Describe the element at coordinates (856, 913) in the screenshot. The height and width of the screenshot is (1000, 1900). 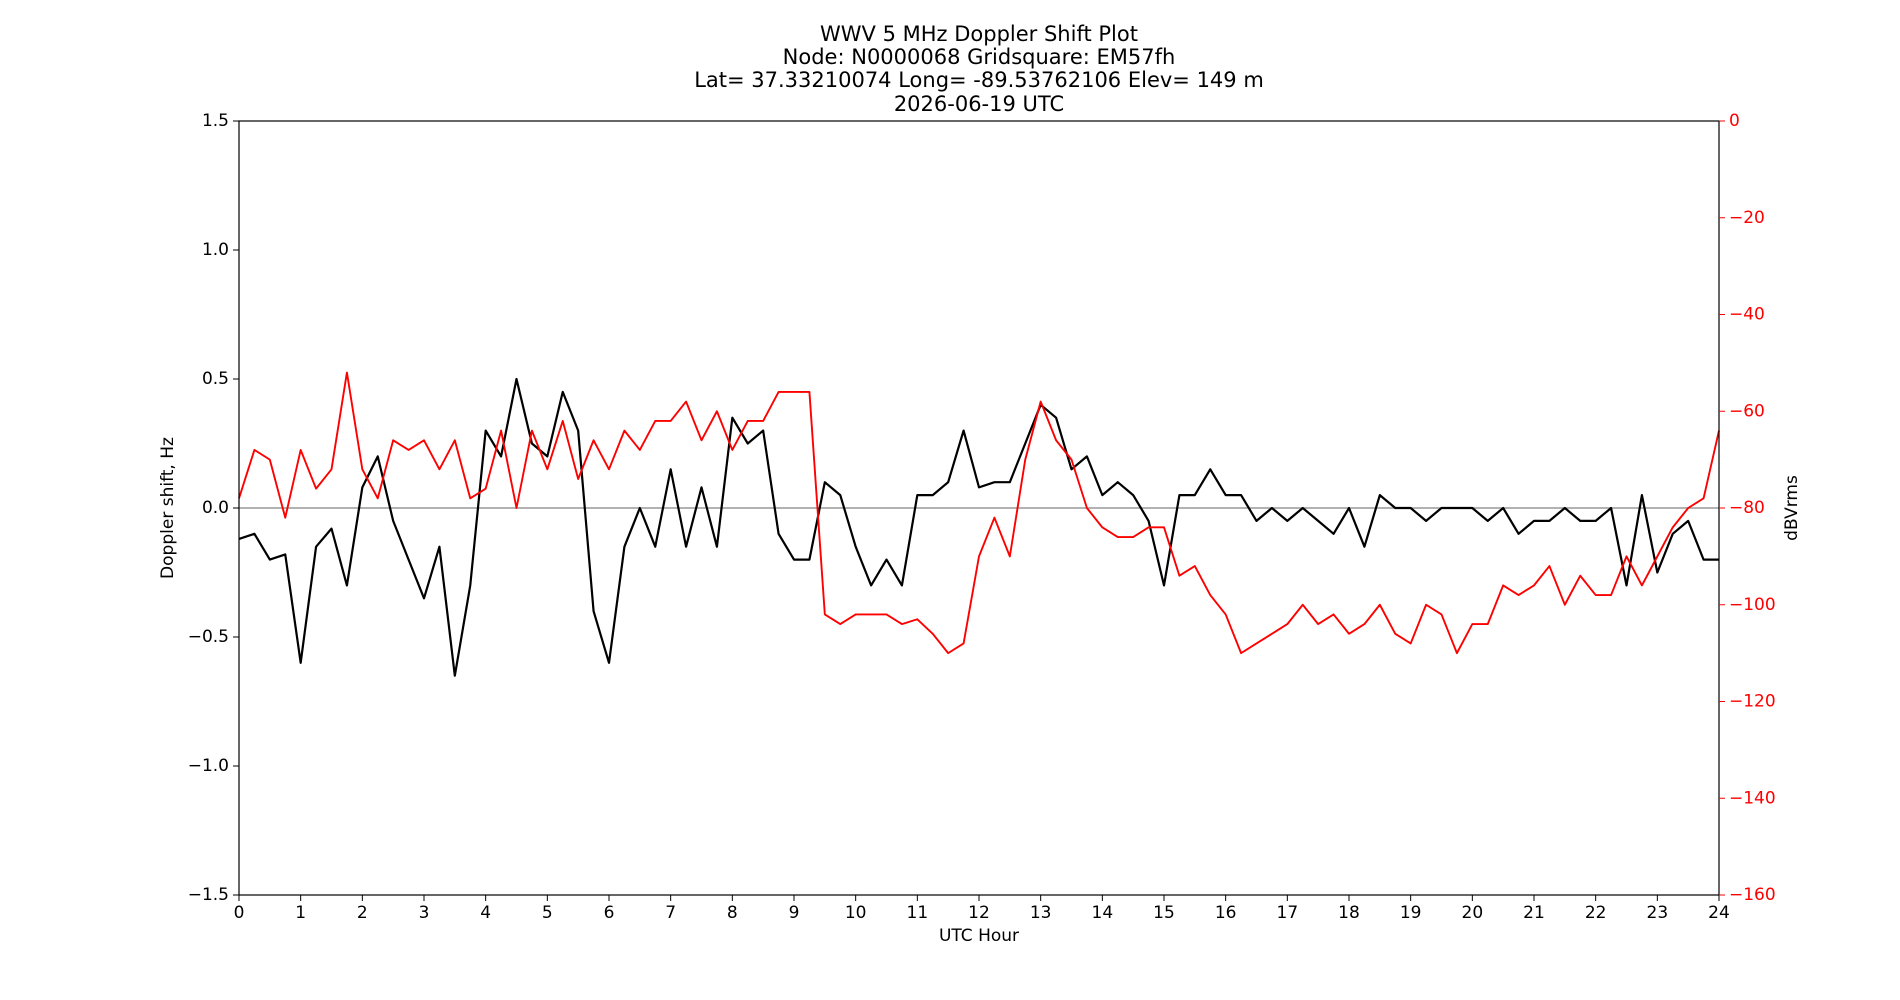
I see `x-tick-label: 10` at that location.